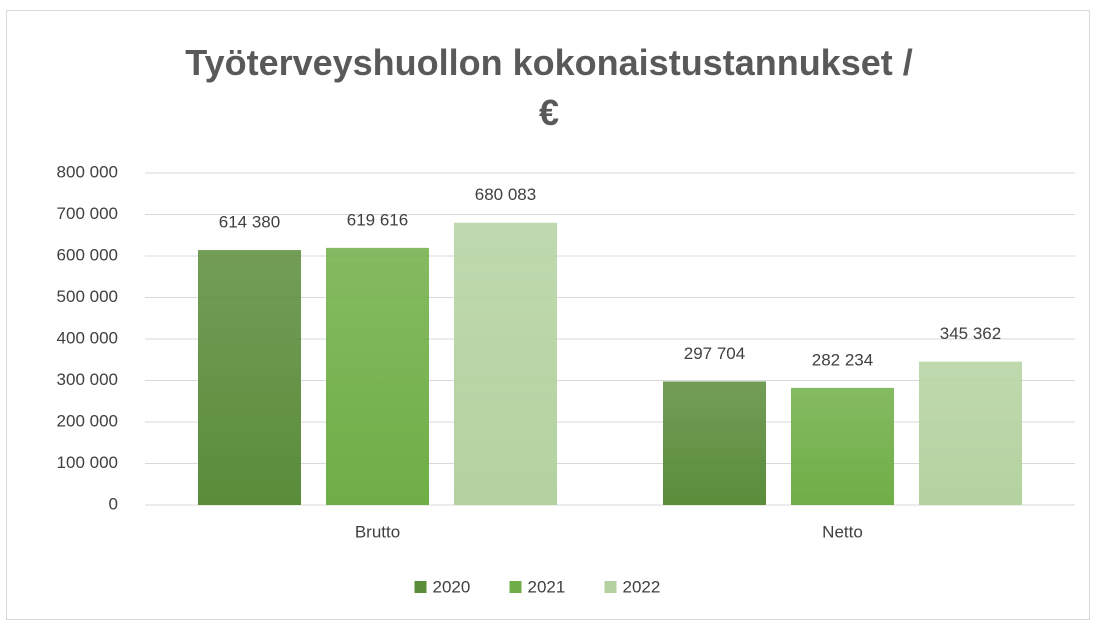 Image resolution: width=1098 pixels, height=625 pixels. I want to click on legend-label: 2020, so click(452, 586).